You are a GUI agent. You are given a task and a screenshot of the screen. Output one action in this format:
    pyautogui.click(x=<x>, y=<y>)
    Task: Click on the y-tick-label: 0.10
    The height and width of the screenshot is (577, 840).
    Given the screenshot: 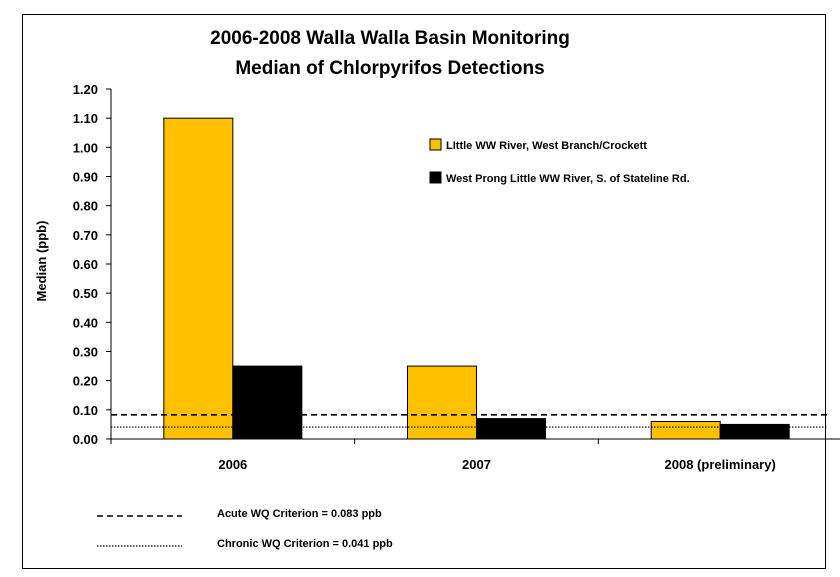 What is the action you would take?
    pyautogui.click(x=85, y=410)
    